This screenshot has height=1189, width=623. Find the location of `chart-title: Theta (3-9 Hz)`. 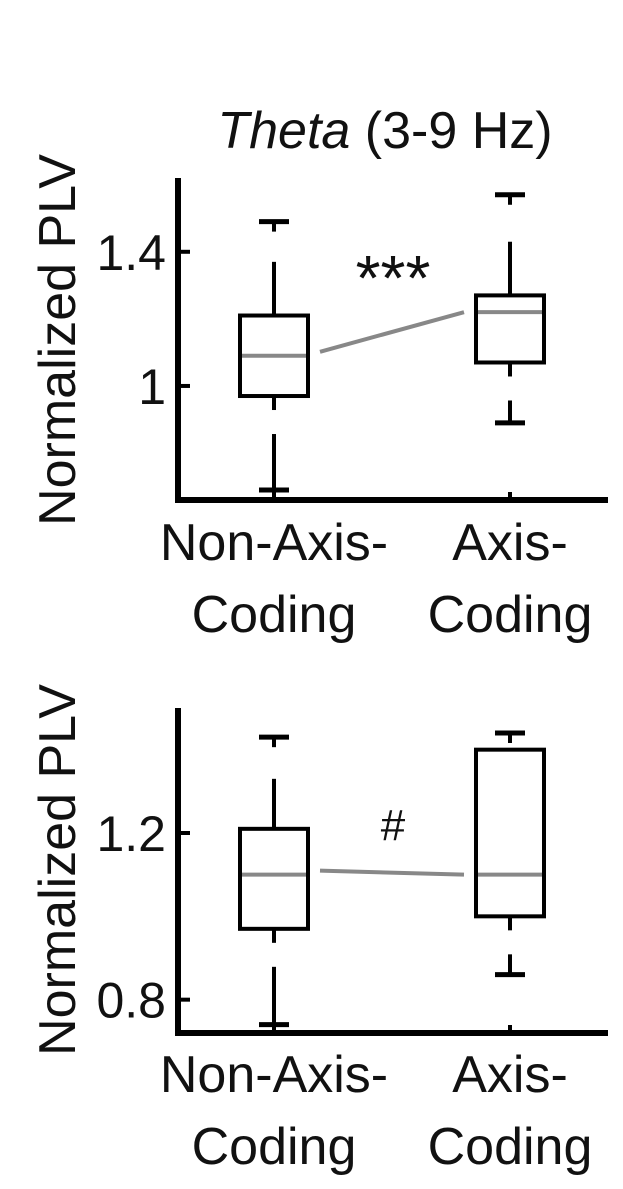

chart-title: Theta (3-9 Hz) is located at coordinates (384, 131).